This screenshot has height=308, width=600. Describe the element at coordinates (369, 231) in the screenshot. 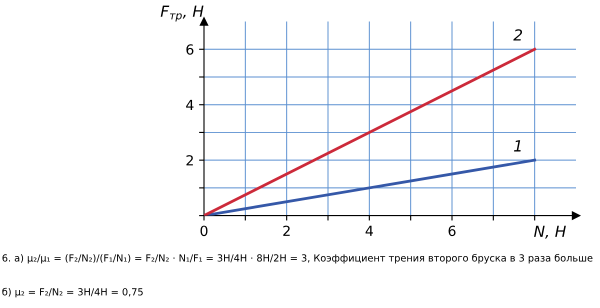

I see `x-tick-label: 4` at that location.